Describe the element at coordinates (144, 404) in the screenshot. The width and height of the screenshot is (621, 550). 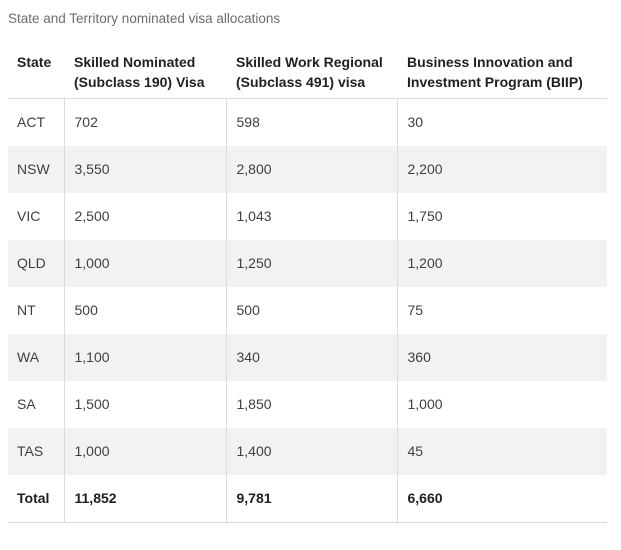
I see `value-cell: 1,500` at that location.